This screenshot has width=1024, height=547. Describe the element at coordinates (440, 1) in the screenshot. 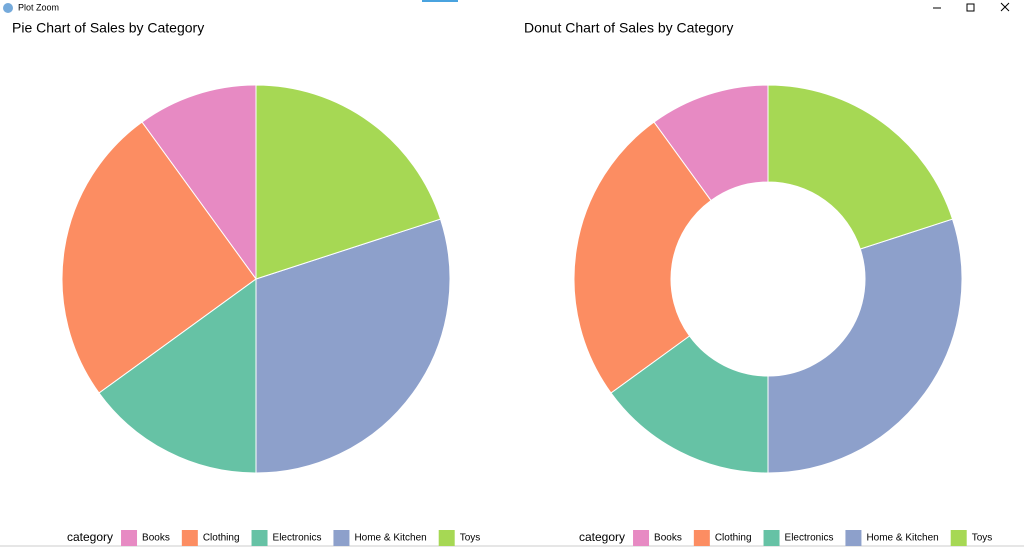

I see `tab-indicator` at that location.